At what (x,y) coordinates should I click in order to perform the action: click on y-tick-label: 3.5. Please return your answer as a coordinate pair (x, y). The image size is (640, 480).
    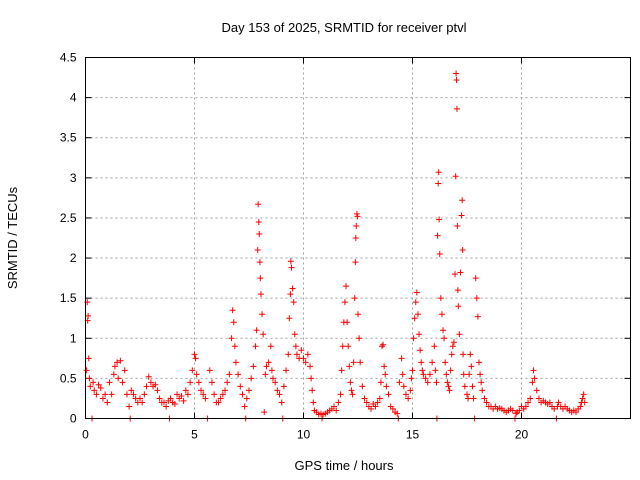
    Looking at the image, I should click on (68, 138).